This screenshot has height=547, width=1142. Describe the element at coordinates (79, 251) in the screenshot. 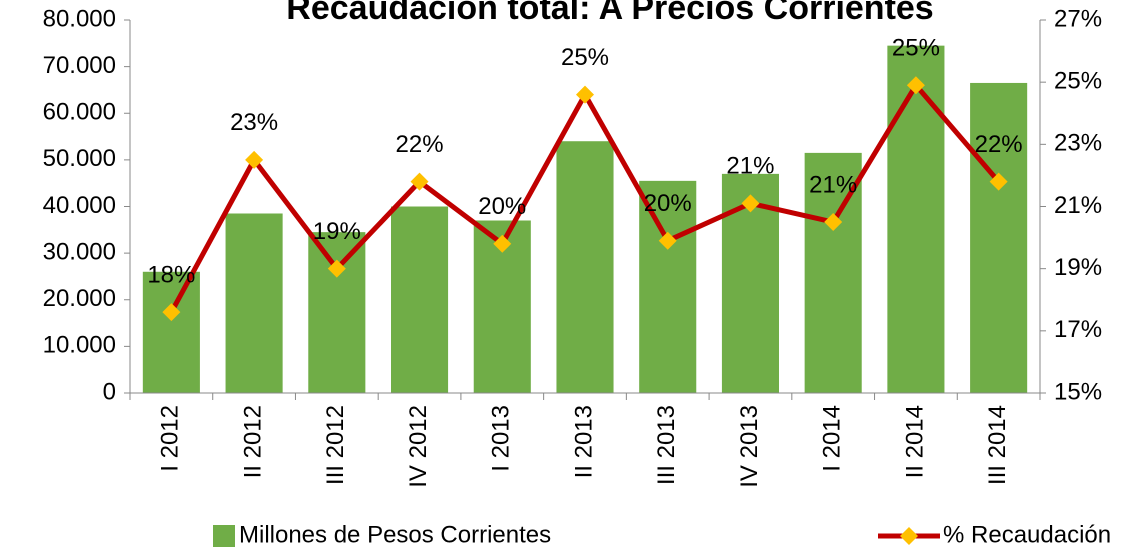

I see `y-tick-label: 30.000` at that location.